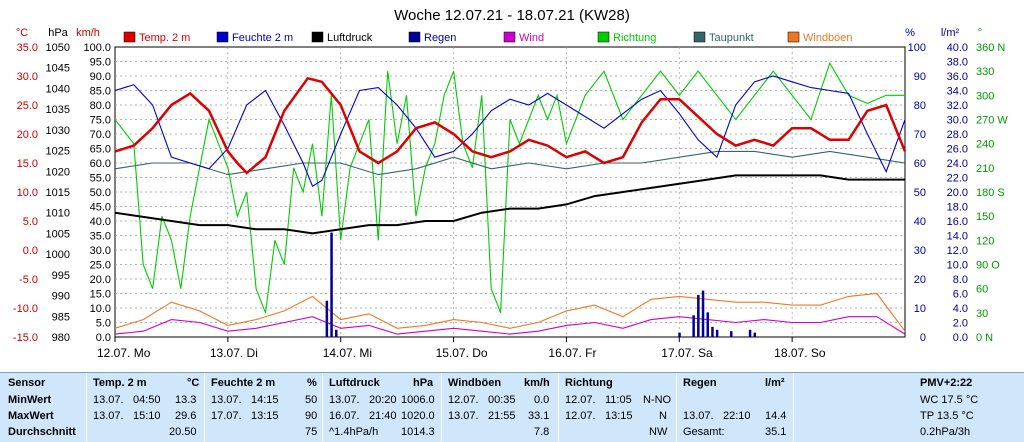  I want to click on temp-max: 29.6, so click(186, 416).